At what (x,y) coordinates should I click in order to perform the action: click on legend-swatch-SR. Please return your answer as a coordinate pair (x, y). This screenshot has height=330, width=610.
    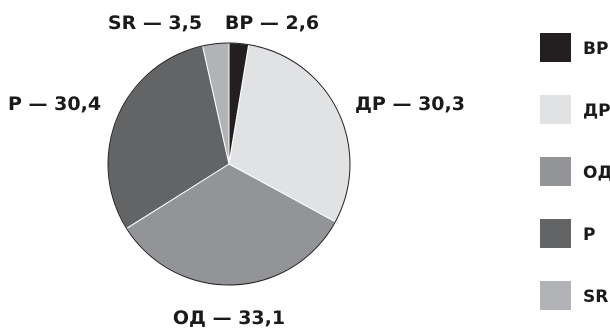
    Looking at the image, I should click on (555, 295).